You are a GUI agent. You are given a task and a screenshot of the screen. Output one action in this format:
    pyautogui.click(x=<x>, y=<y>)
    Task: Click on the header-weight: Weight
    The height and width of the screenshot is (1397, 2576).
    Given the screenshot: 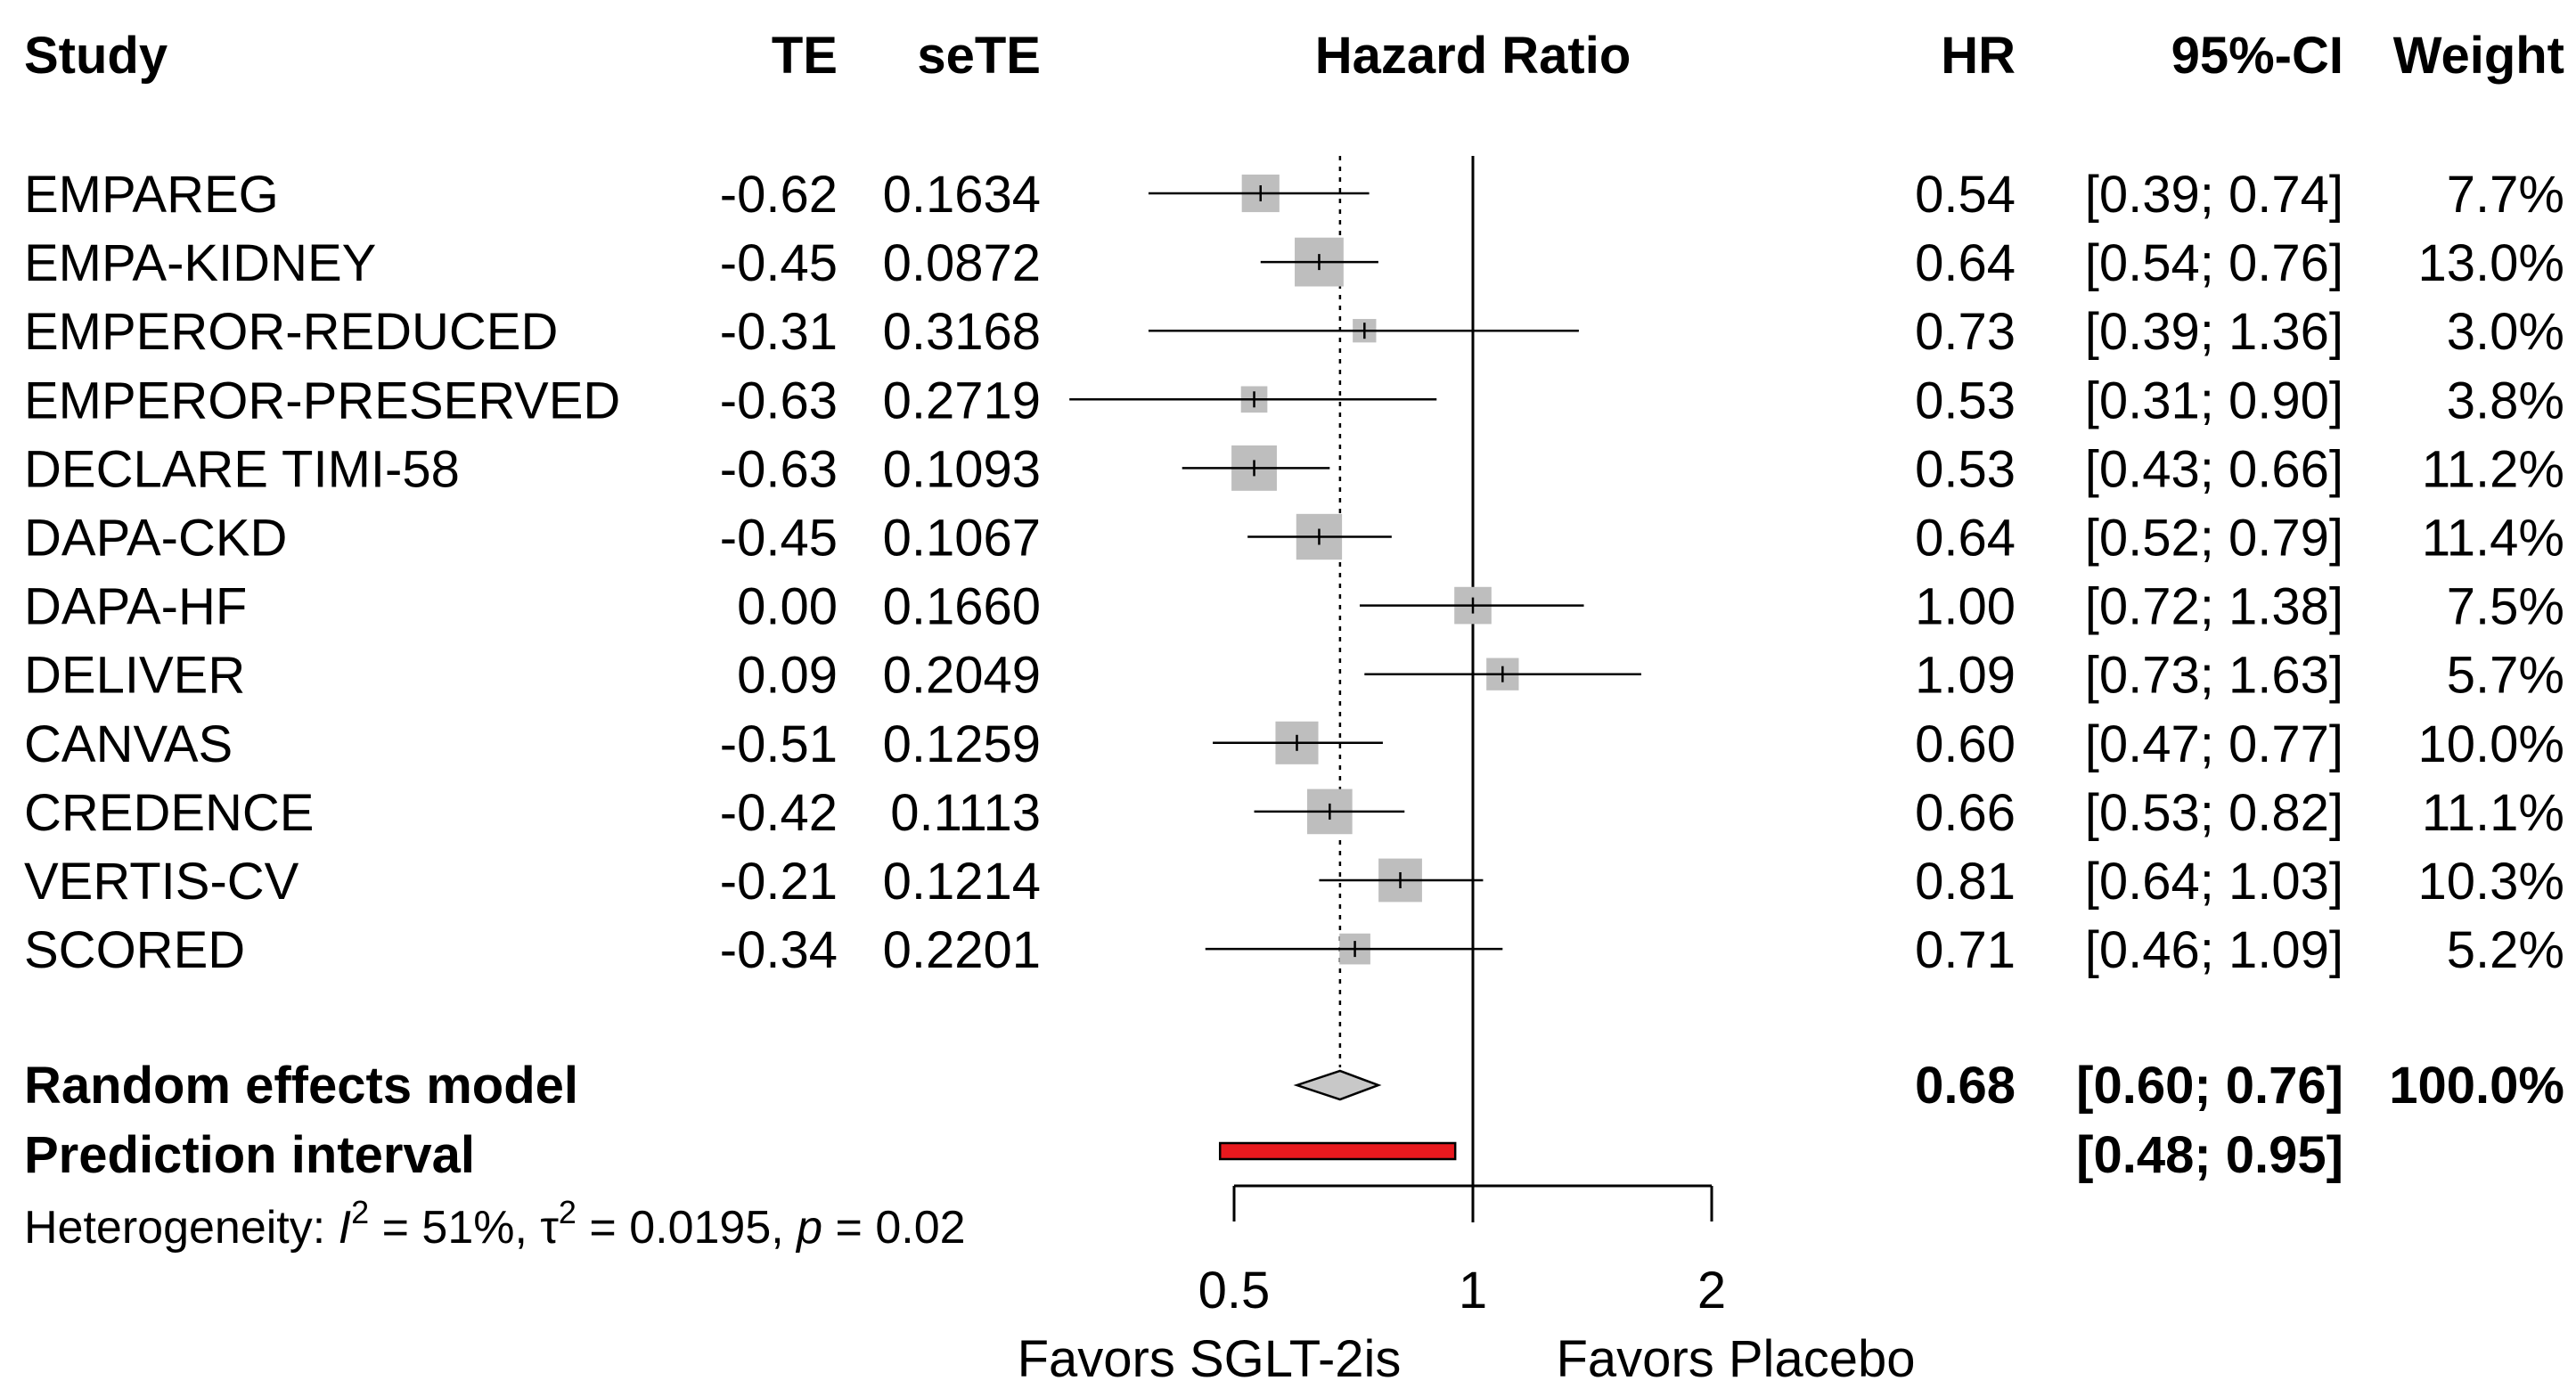 What is the action you would take?
    pyautogui.click(x=2478, y=56)
    